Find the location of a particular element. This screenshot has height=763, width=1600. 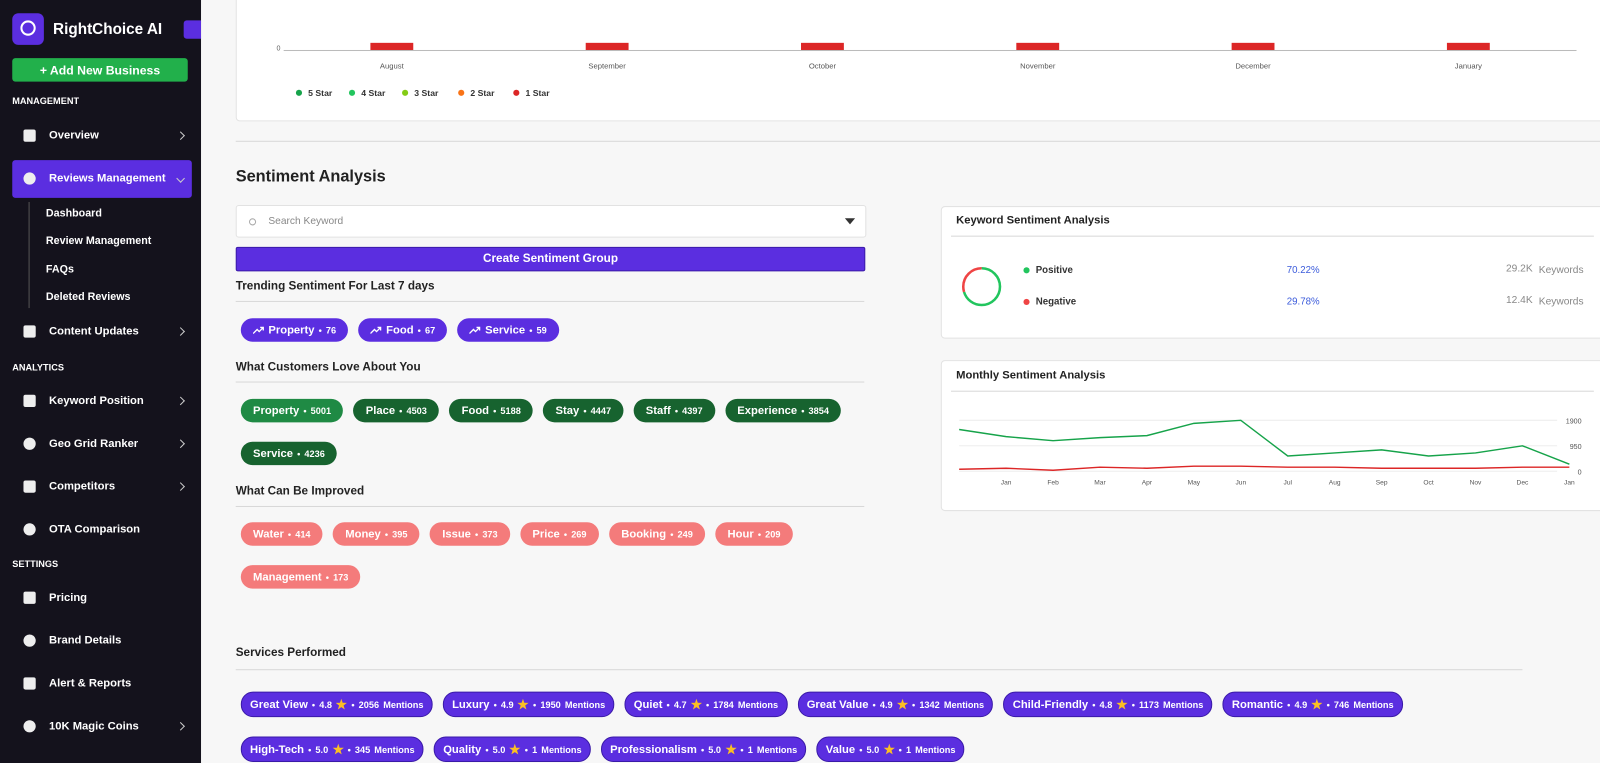

nav-item: Geo Grid Ranker is located at coordinates (93, 443).